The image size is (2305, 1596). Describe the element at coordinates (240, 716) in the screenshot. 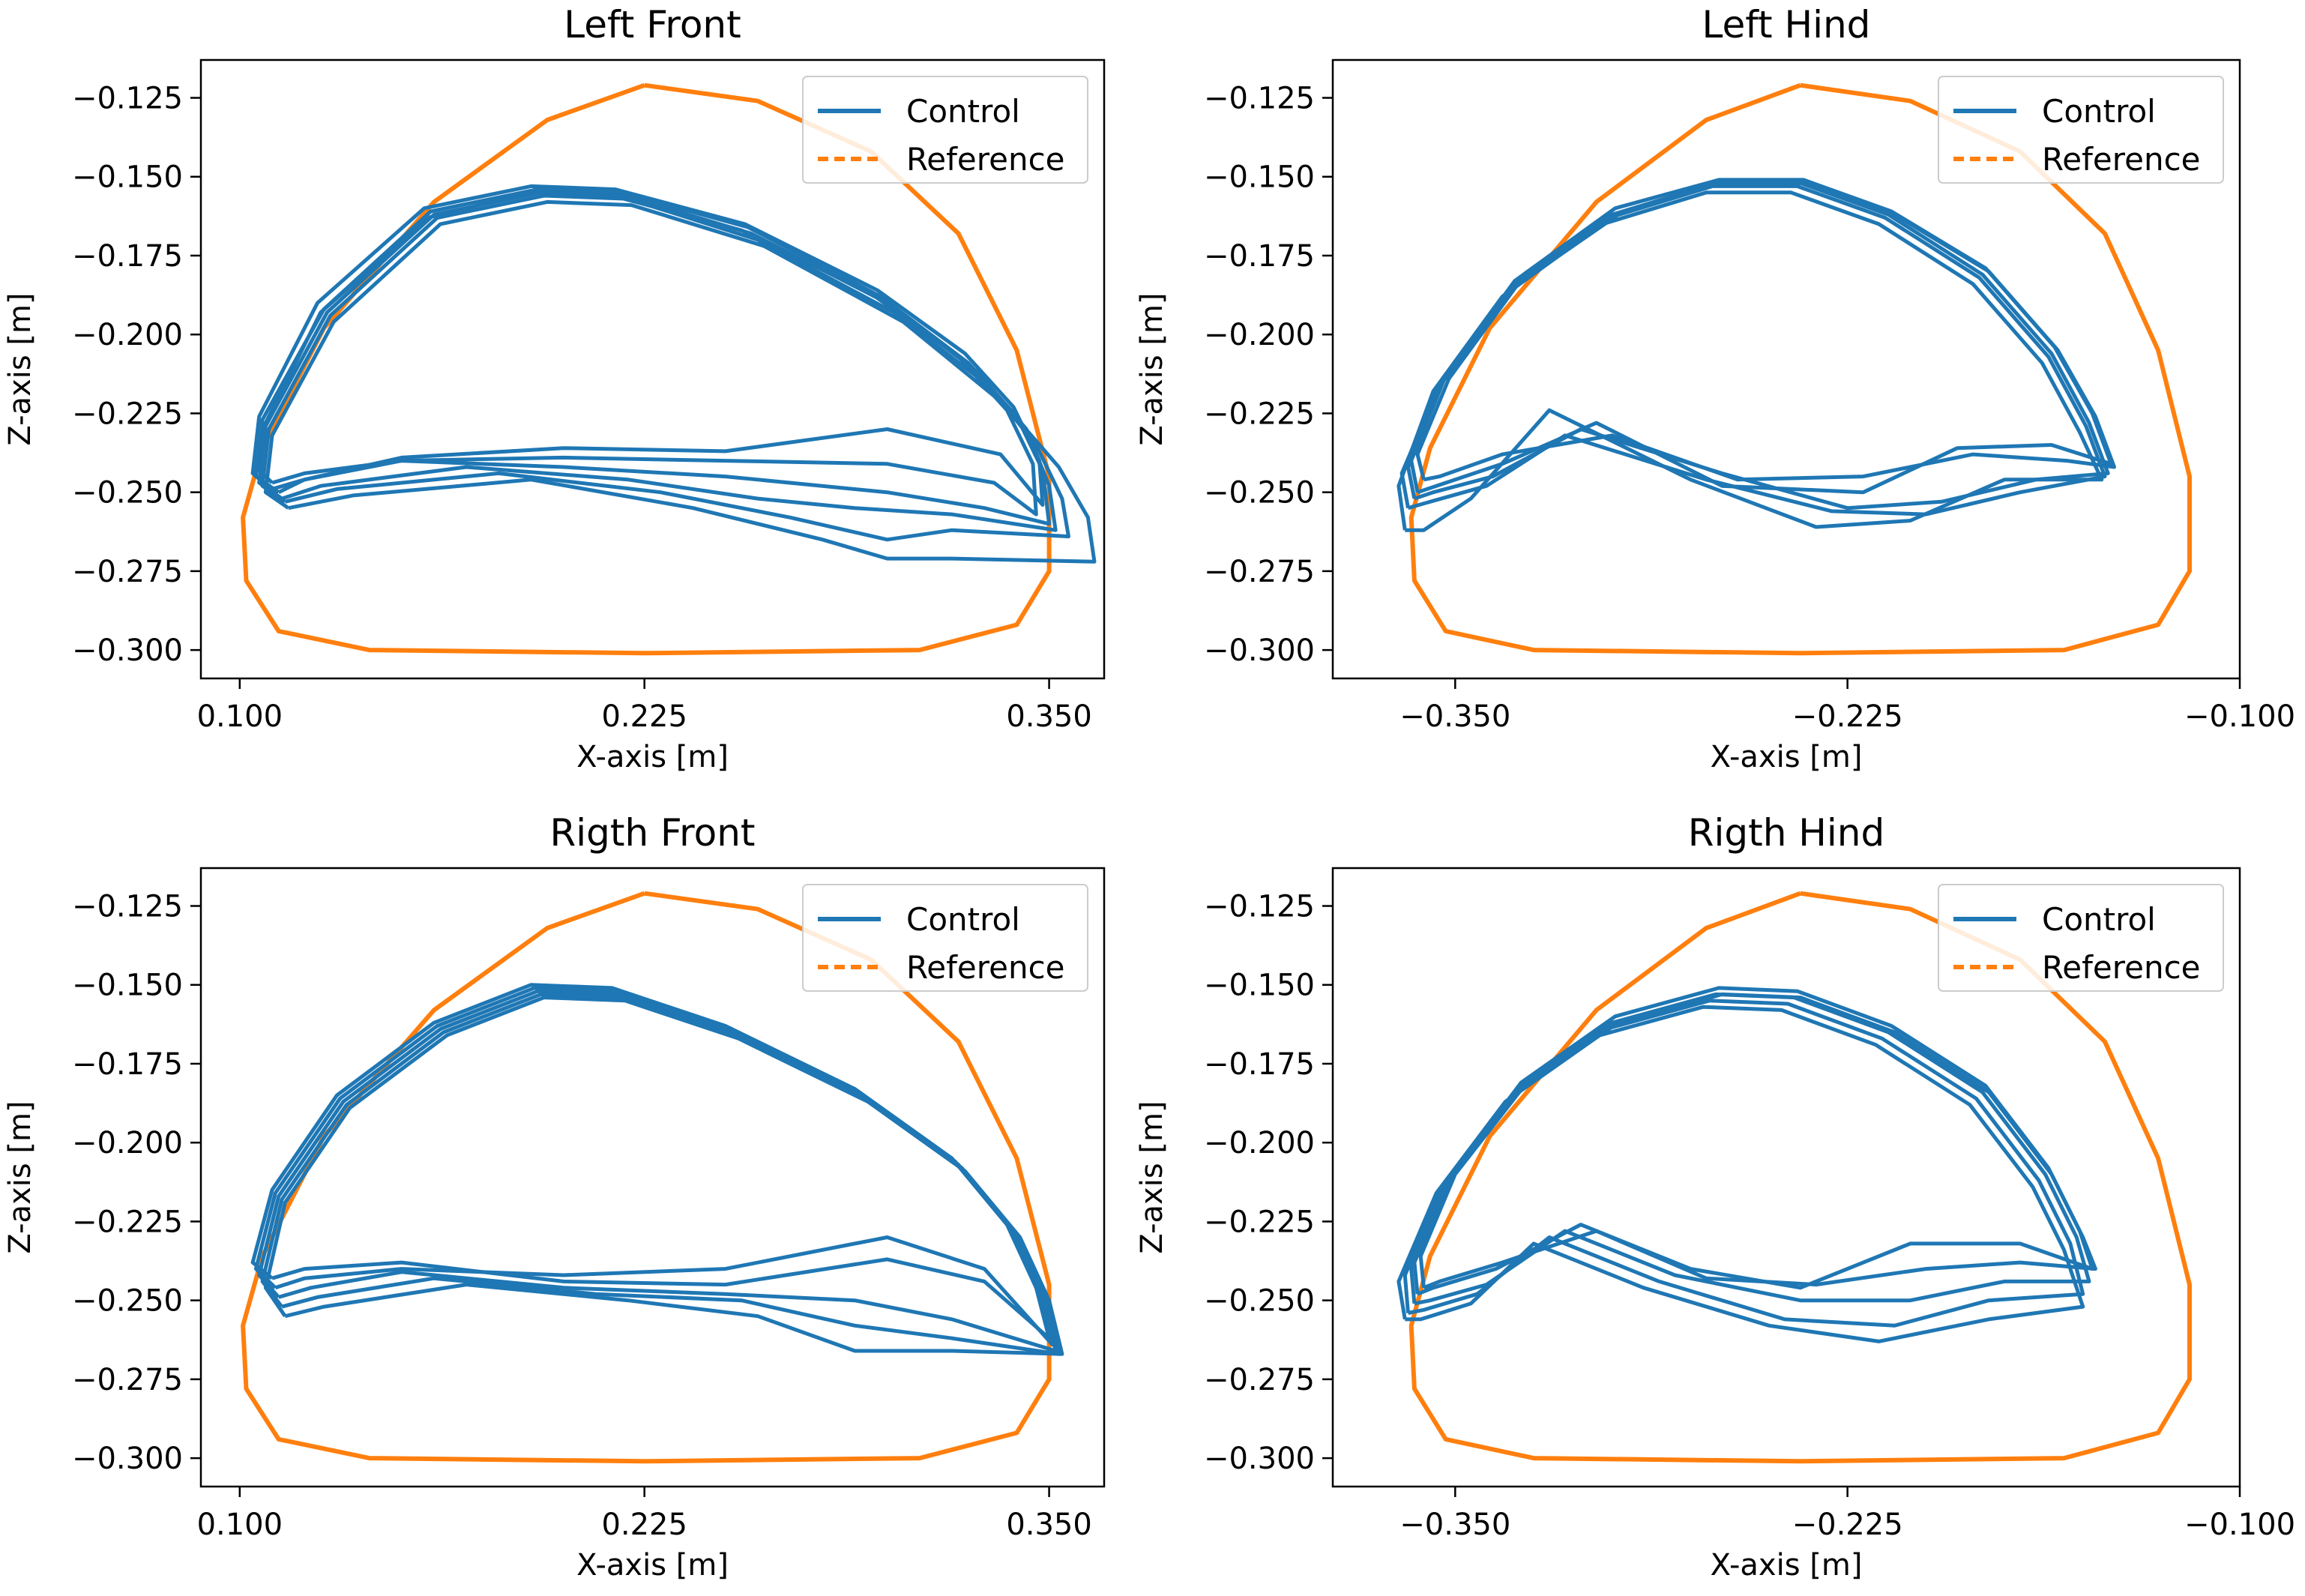

I see `left-front-xtick-label: 0.100` at that location.